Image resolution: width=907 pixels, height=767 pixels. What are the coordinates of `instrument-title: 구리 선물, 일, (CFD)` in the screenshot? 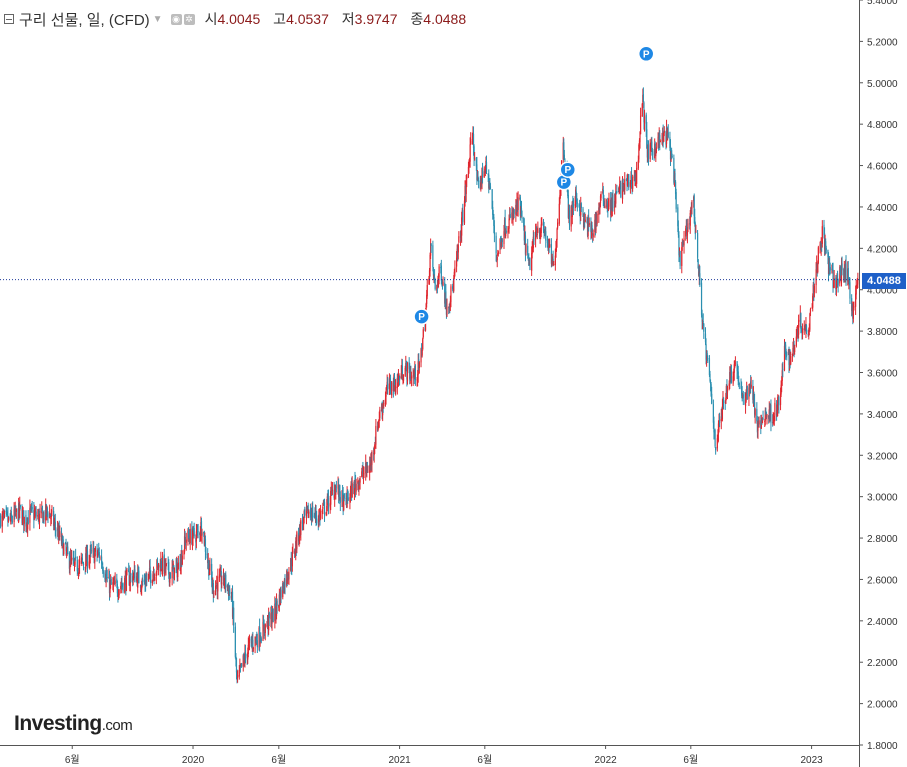 It's located at (84, 20).